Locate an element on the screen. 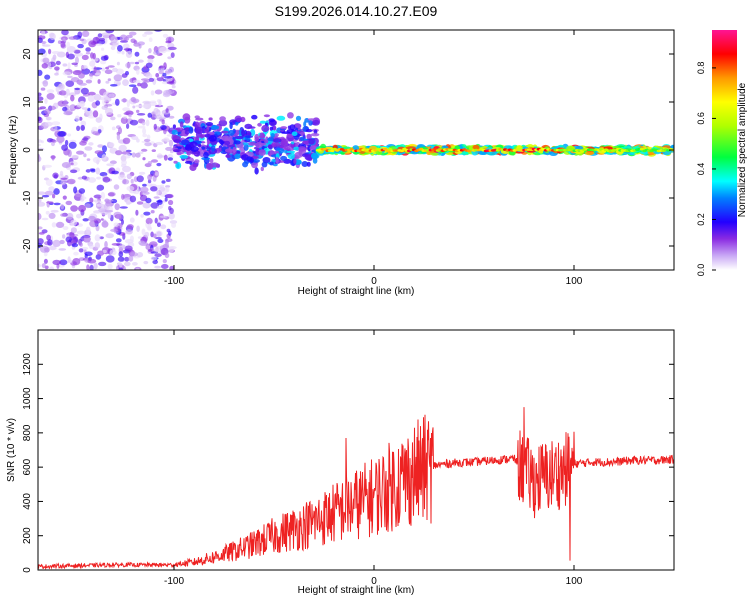 This screenshot has width=750, height=600. y-tick-label: 200 is located at coordinates (27, 535).